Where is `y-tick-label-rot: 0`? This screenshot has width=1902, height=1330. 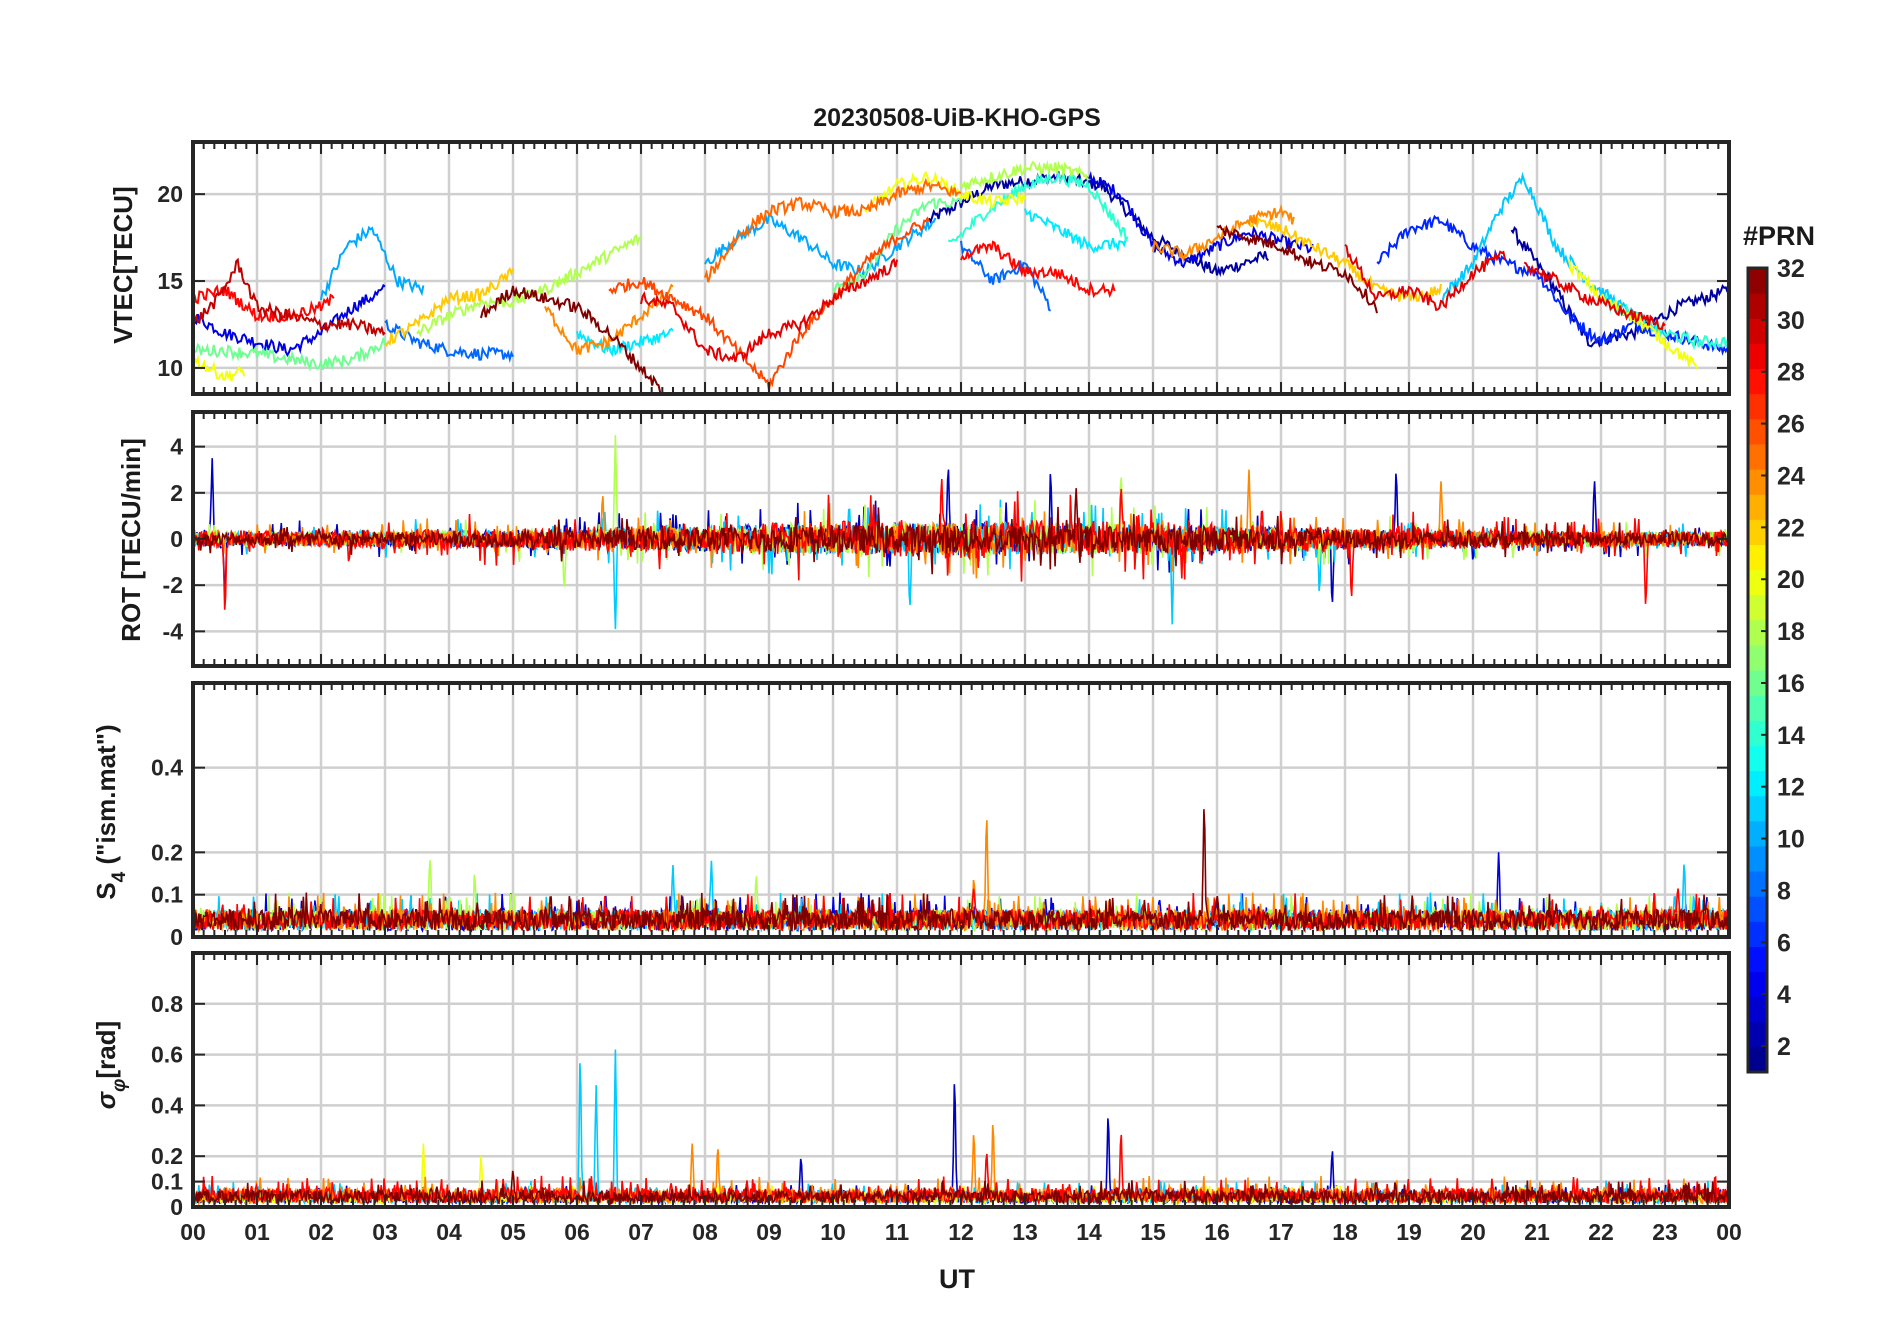
y-tick-label-rot: 0 is located at coordinates (176, 539).